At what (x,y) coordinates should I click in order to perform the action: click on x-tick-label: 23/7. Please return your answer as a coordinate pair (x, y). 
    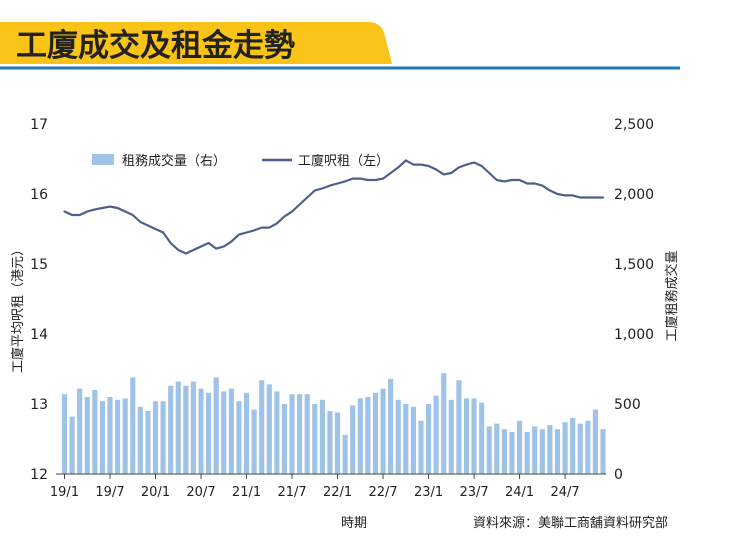
    Looking at the image, I should click on (473, 492).